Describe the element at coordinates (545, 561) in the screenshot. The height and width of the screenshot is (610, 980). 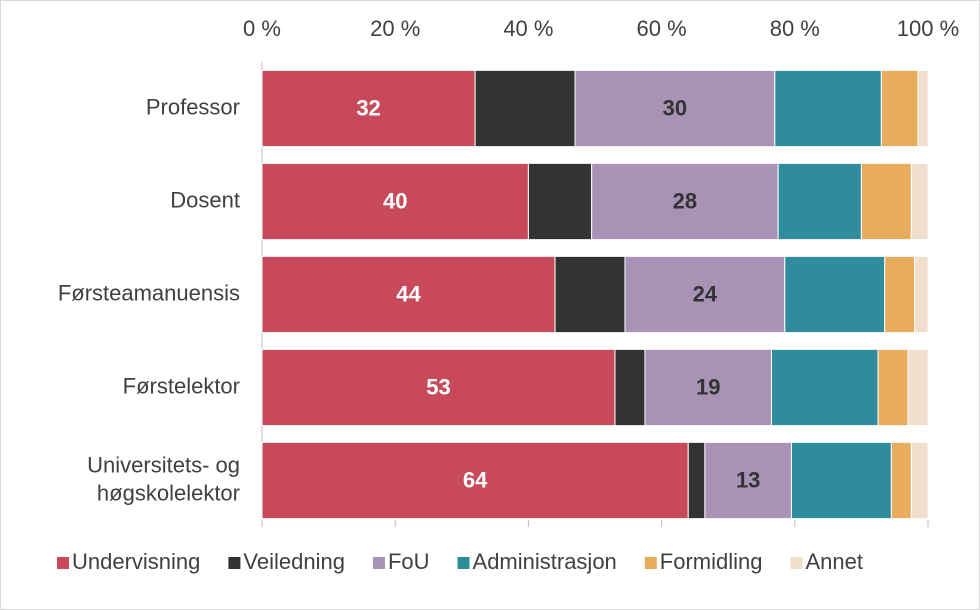
I see `legend-label: Administrasjon` at that location.